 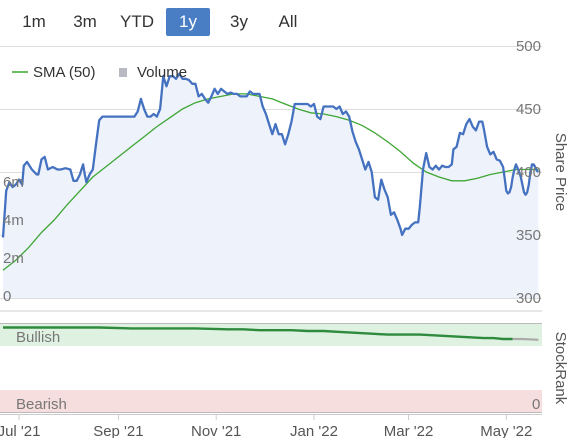 I want to click on sma-legend-label: SMA (50), so click(x=64, y=72).